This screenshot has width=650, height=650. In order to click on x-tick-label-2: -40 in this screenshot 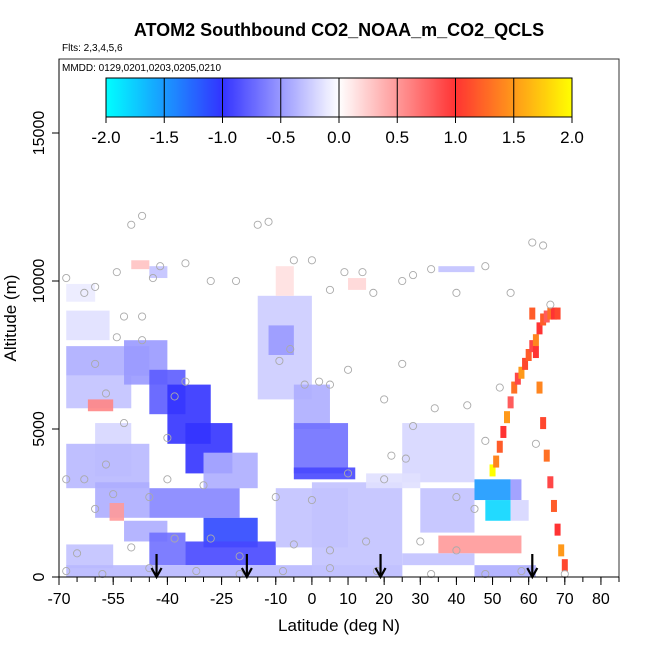, I will do `click(167, 599)`.